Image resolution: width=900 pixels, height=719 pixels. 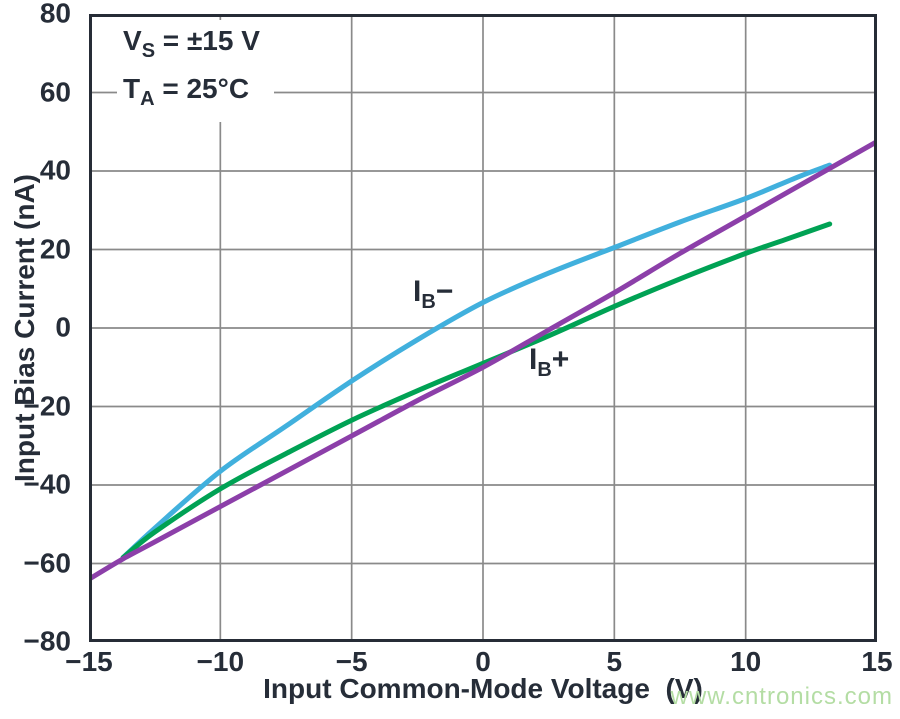 What do you see at coordinates (351, 661) in the screenshot?
I see `x-tick-label: −5` at bounding box center [351, 661].